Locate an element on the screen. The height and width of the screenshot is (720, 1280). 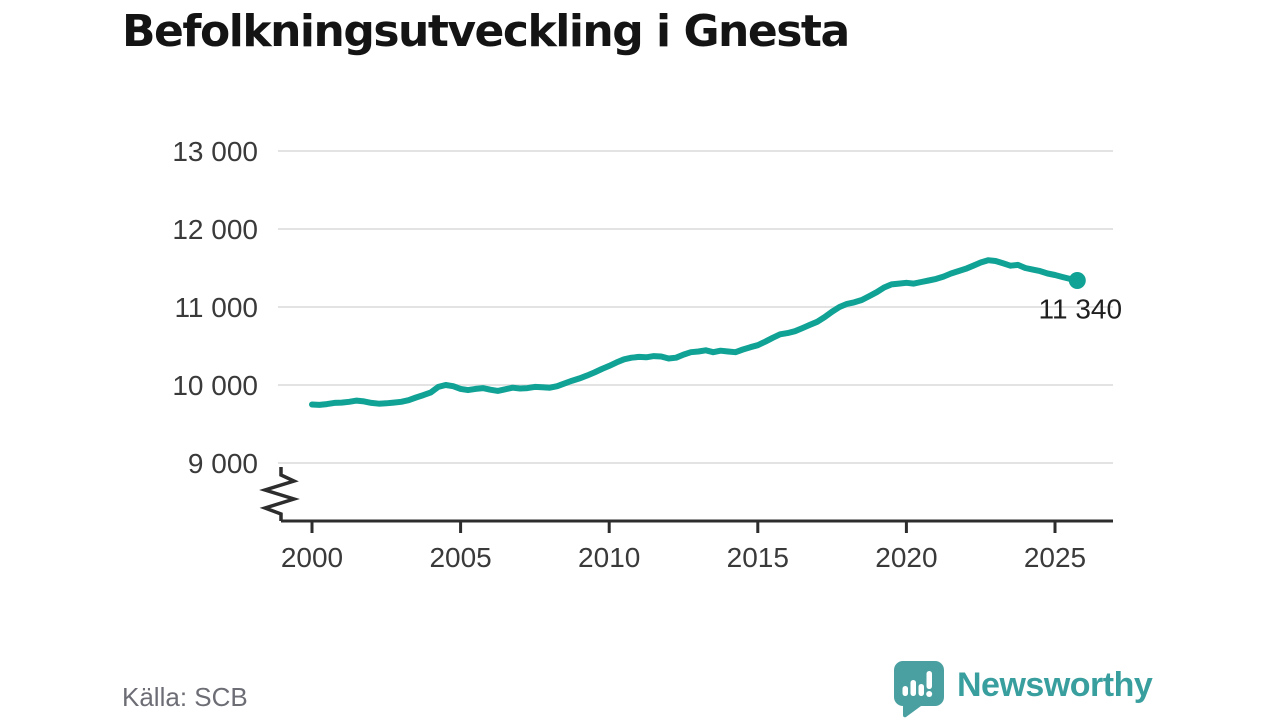
y-tick-label: 11 000 is located at coordinates (216, 307).